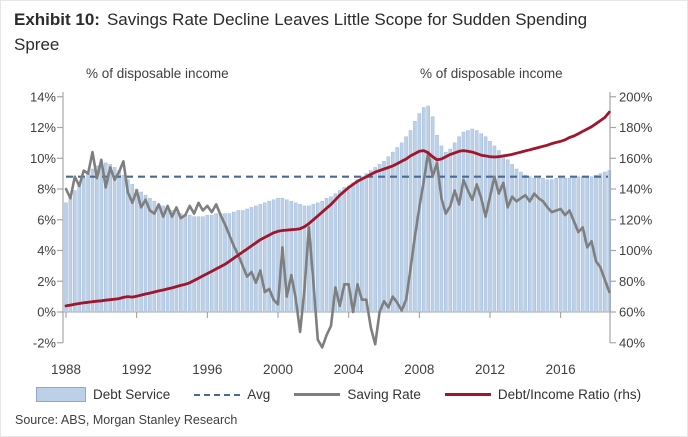 The image size is (688, 437). Describe the element at coordinates (636, 96) in the screenshot. I see `svg-text: 200%` at that location.